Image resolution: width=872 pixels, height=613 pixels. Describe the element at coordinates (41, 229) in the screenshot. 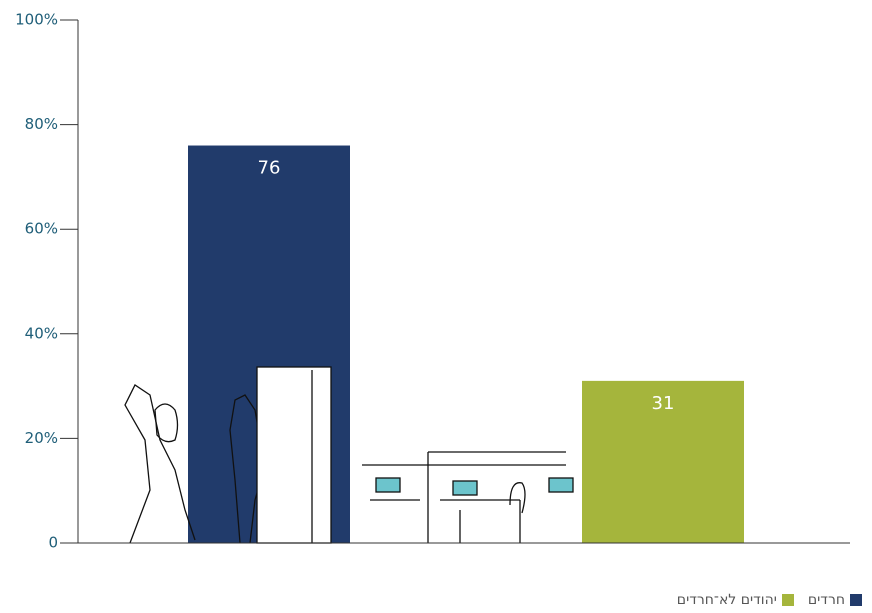

I see `y-tick-label: 60%` at that location.